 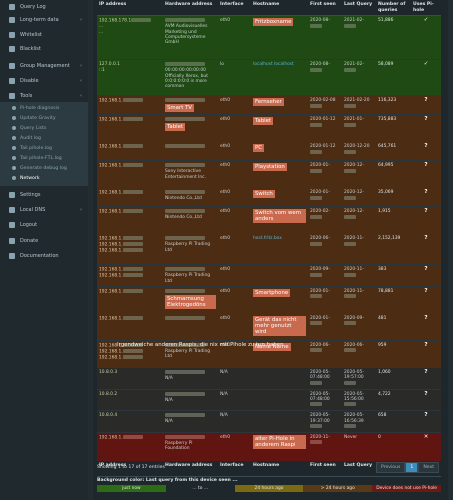 What do you see at coordinates (44, 178) in the screenshot?
I see `tools-subitem-7: Network` at bounding box center [44, 178].